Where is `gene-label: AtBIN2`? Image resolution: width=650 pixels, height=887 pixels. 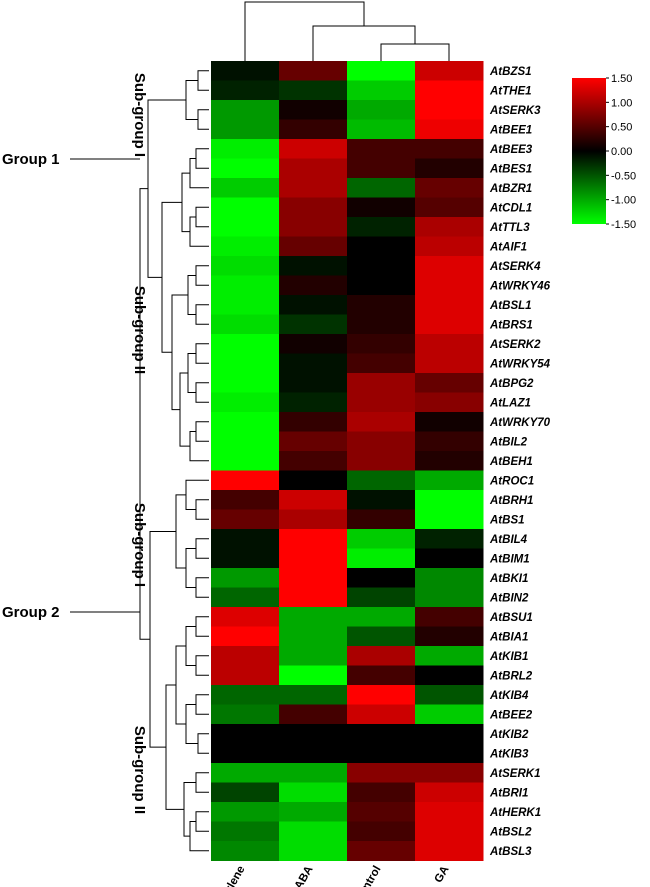 gene-label: AtBIN2 is located at coordinates (509, 598).